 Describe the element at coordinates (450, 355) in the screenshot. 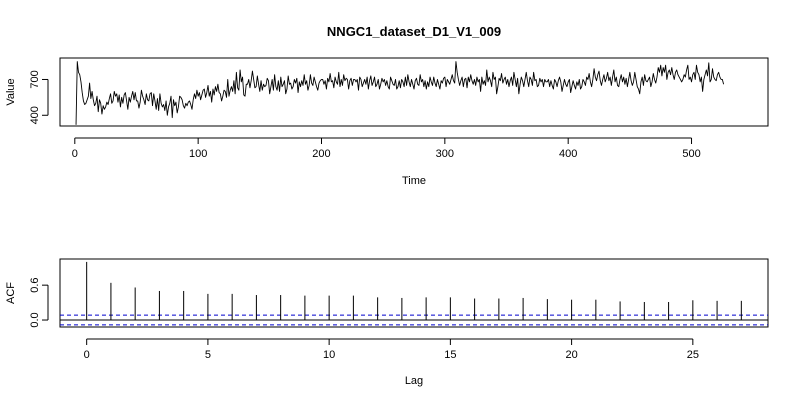

I see `acf-x-tick-label: 15` at that location.